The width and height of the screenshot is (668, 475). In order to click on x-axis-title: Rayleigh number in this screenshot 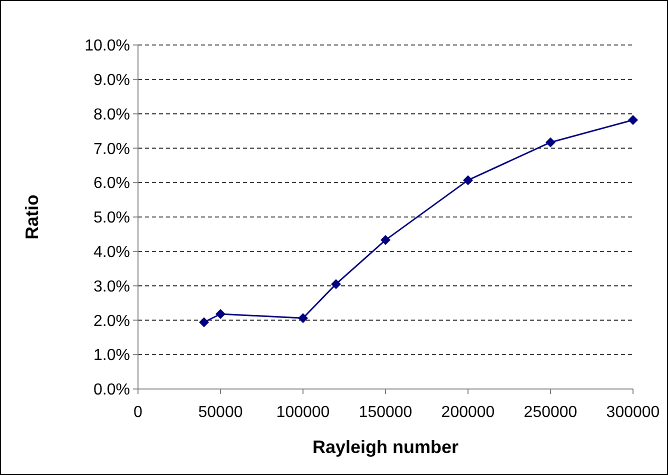, I will do `click(385, 447)`.